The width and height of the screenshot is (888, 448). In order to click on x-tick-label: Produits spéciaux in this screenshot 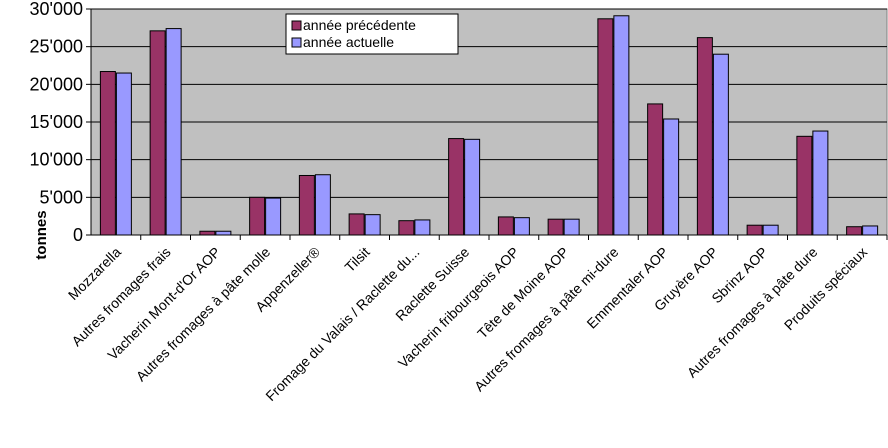, I will do `click(825, 288)`.